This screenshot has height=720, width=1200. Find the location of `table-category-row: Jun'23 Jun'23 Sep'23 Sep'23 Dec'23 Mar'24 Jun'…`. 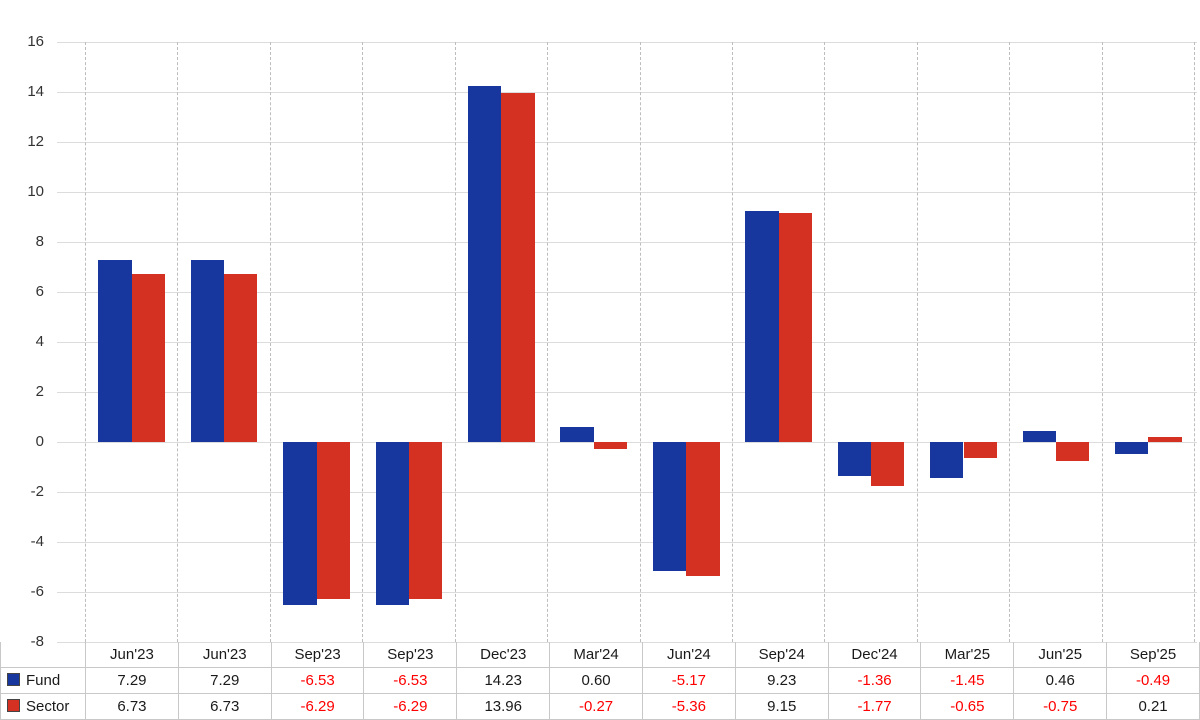

table-category-row: Jun'23 Jun'23 Sep'23 Sep'23 Dec'23 Mar'24 Jun'… is located at coordinates (600, 655).